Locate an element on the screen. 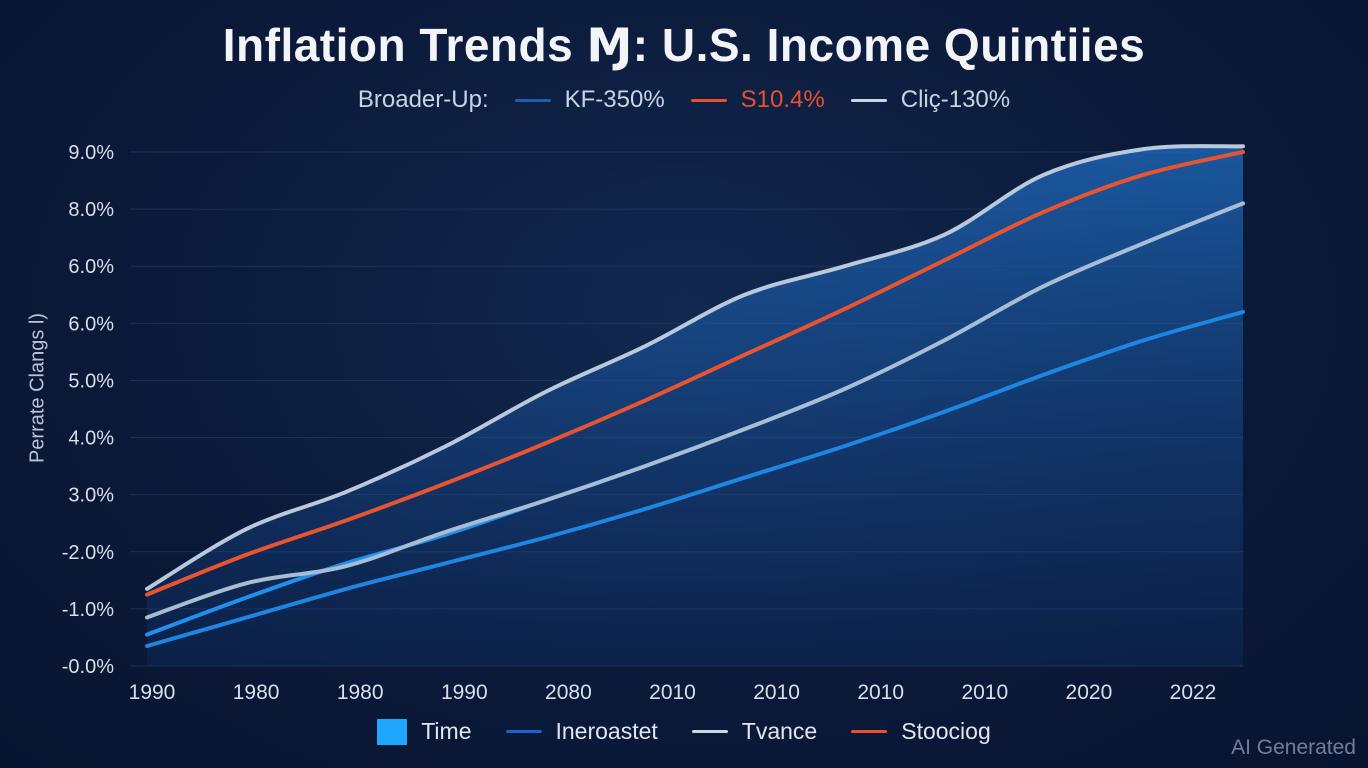  y-tick-label: 5.0% is located at coordinates (91, 381).